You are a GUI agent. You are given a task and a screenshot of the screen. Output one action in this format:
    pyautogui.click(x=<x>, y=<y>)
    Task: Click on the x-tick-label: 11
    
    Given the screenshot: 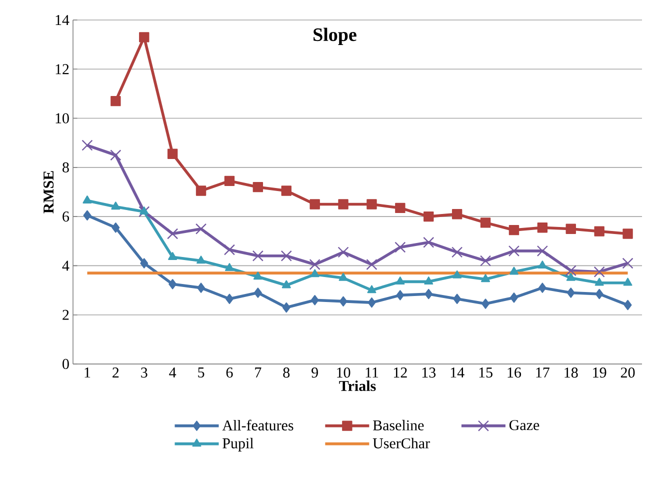 What is the action you would take?
    pyautogui.click(x=372, y=373)
    